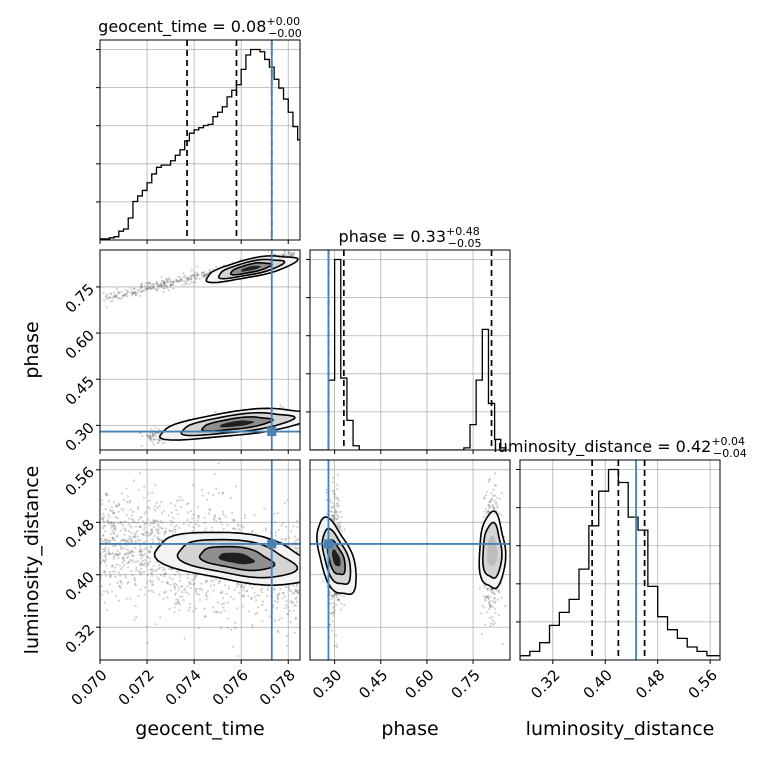 The image size is (760, 760). What do you see at coordinates (373, 684) in the screenshot?
I see `x-tick-label: 0.45` at bounding box center [373, 684].